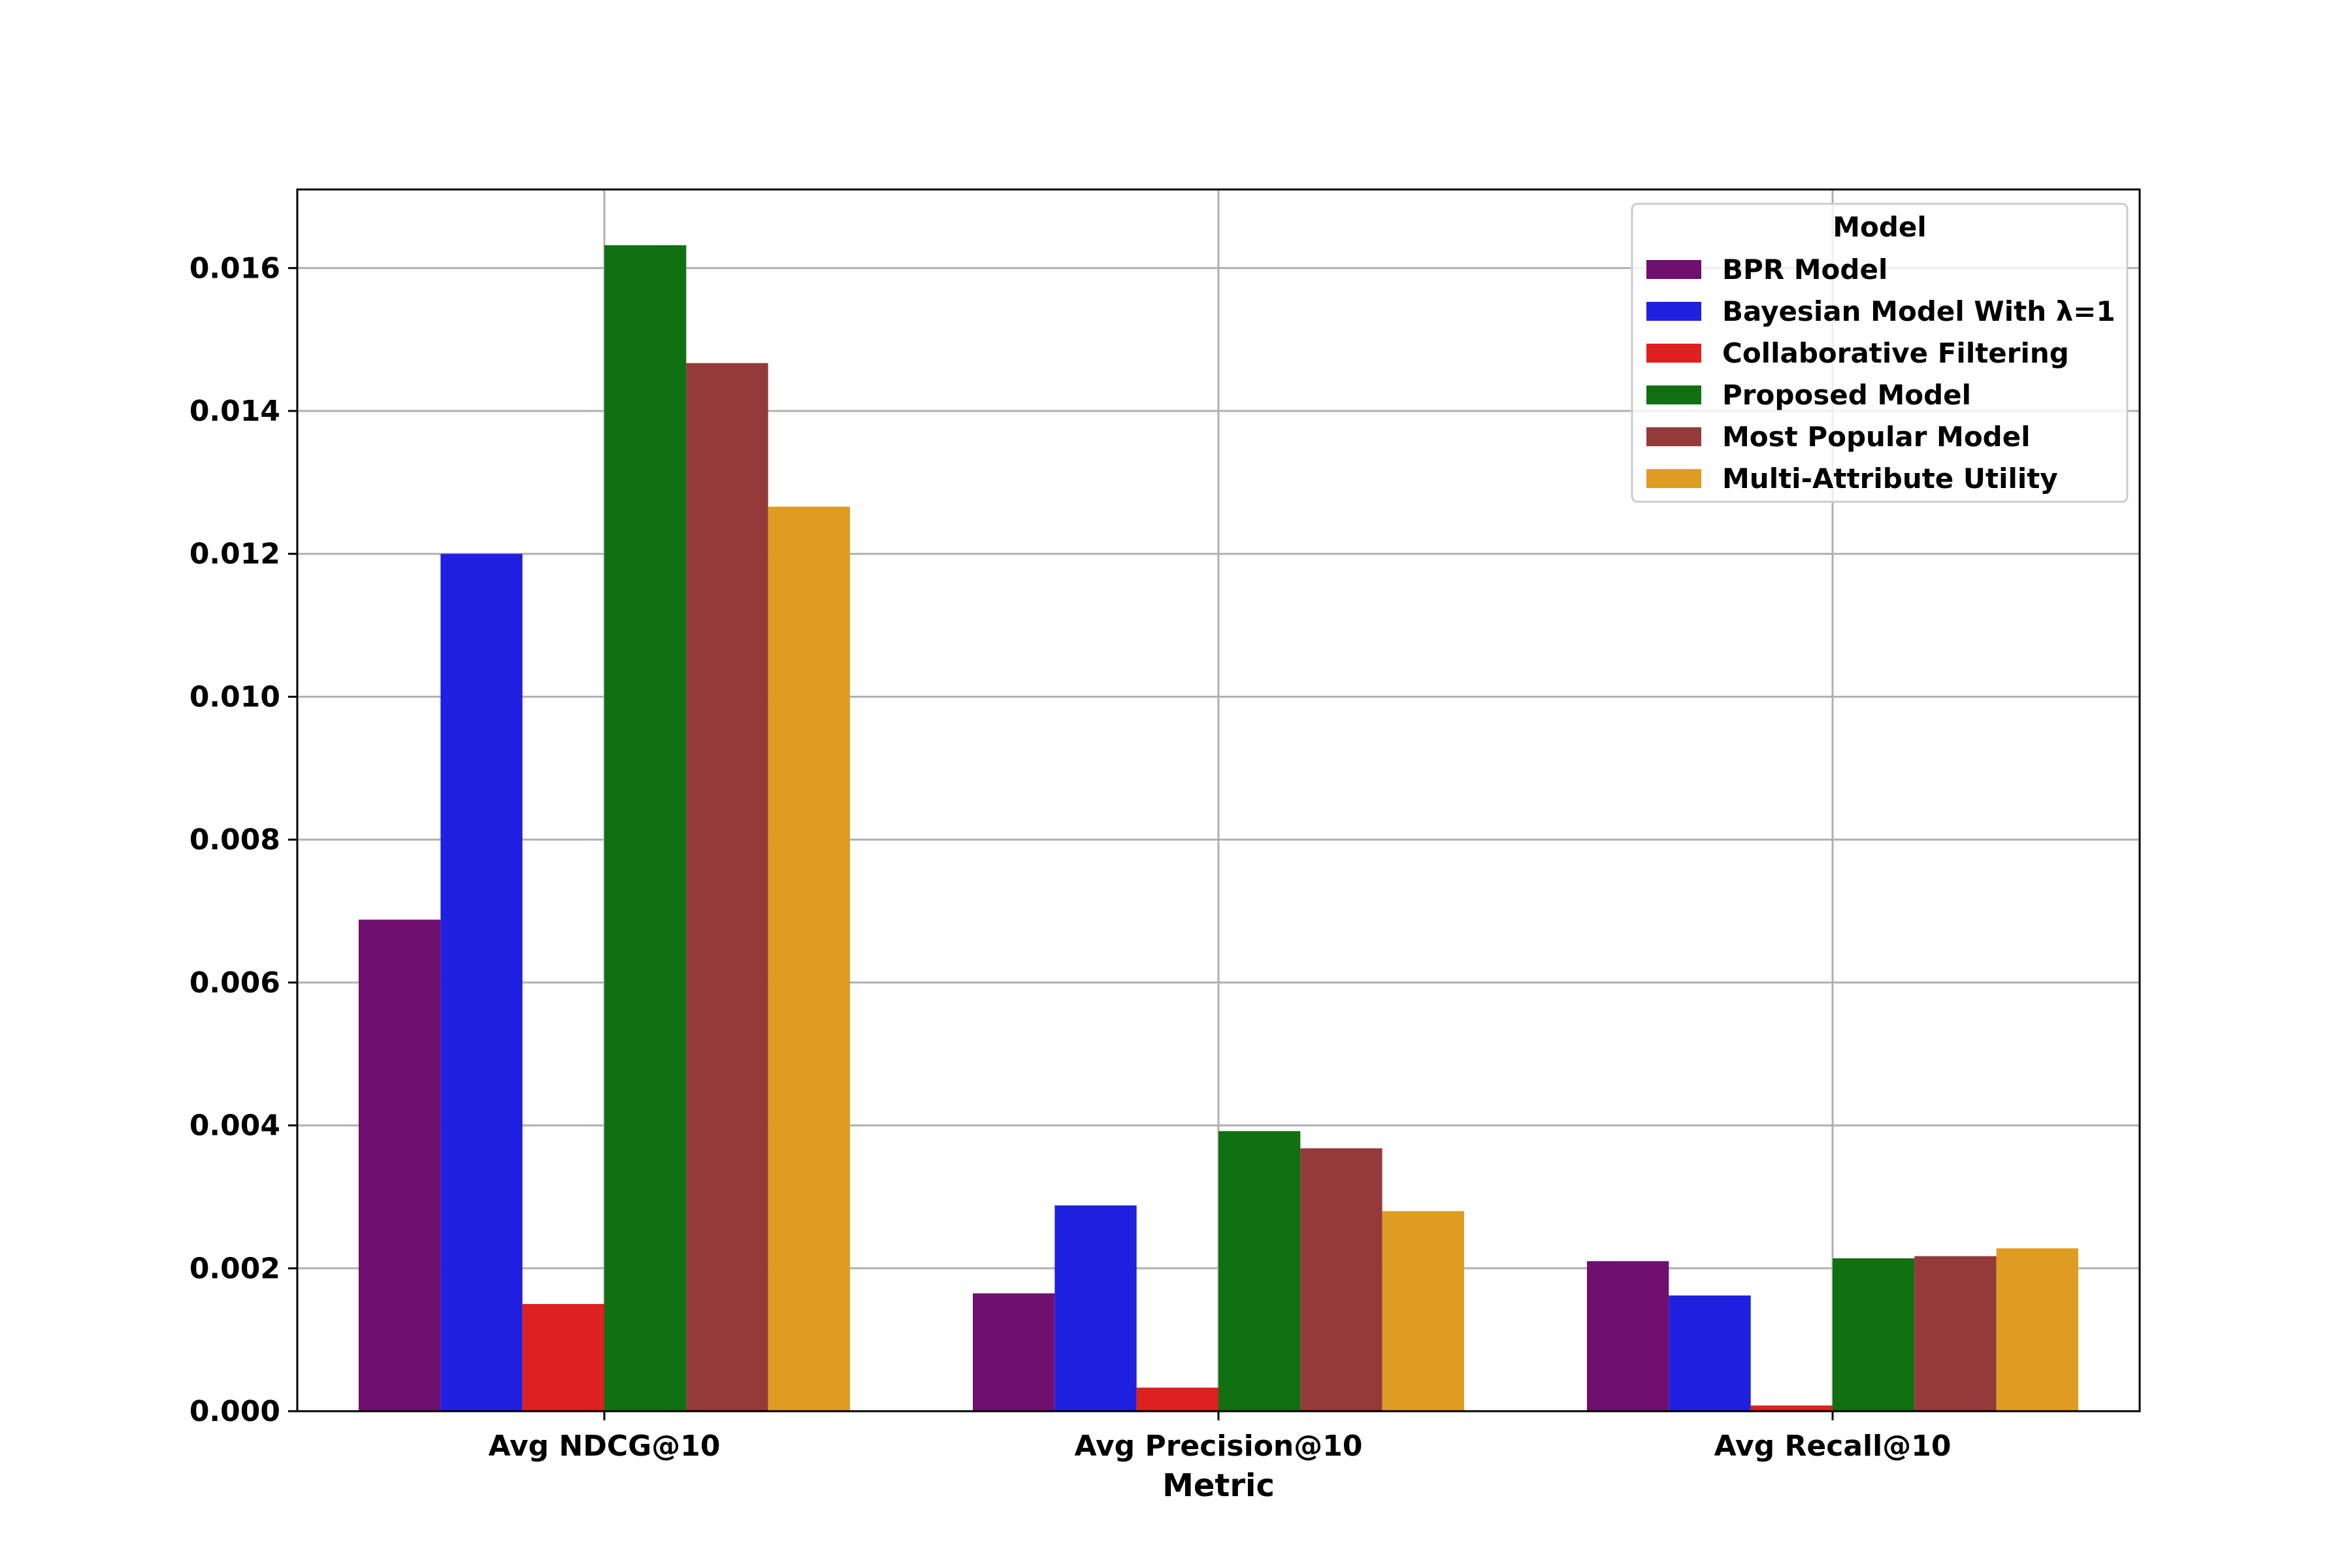 This screenshot has width=2352, height=1568. What do you see at coordinates (234, 268) in the screenshot?
I see `y-tick-label: 0.016` at bounding box center [234, 268].